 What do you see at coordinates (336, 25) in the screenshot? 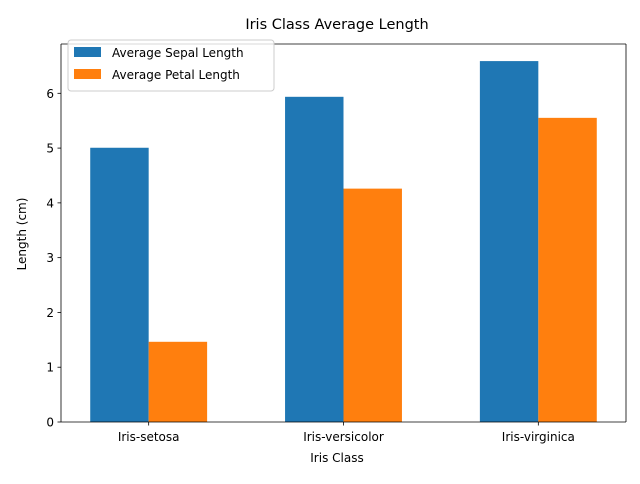
I see `chart-title: Iris Class Average Length` at bounding box center [336, 25].